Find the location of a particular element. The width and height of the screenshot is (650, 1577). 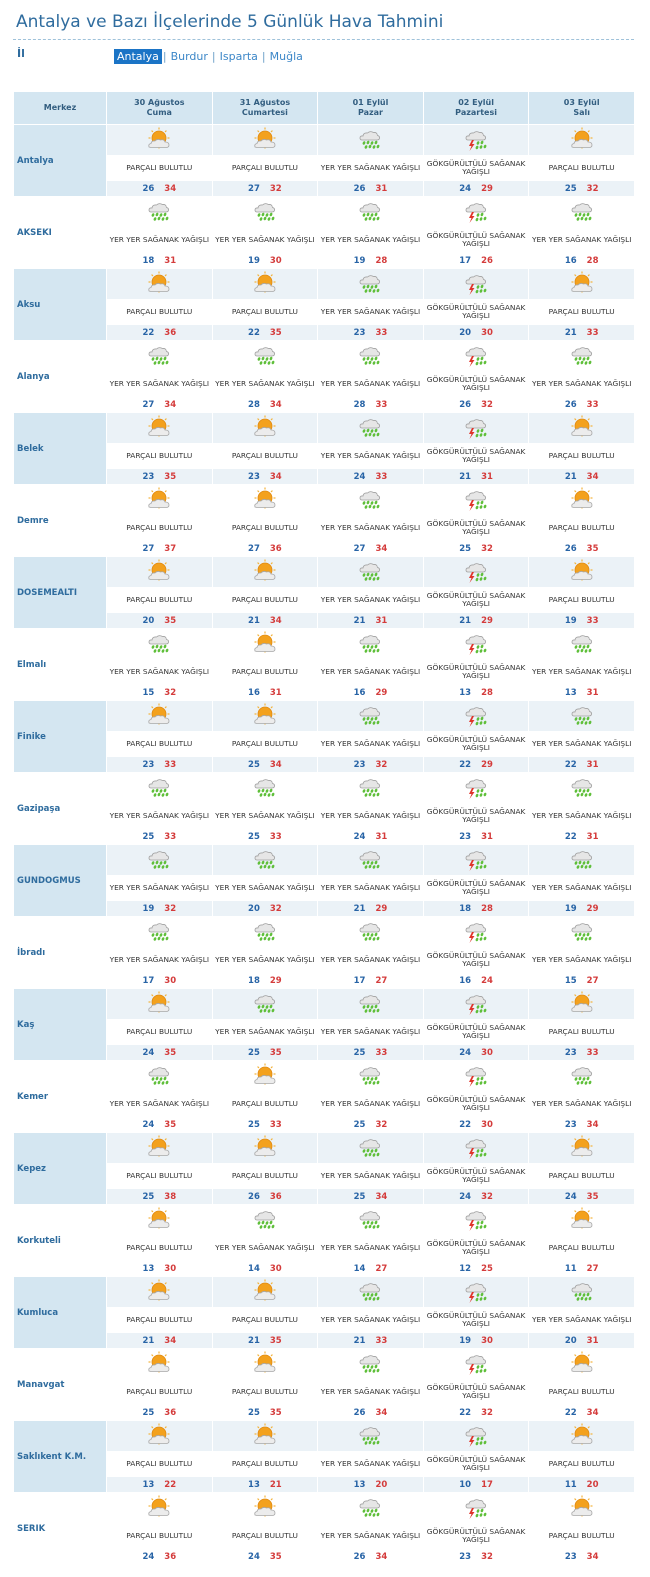

temperatures: 22 34 is located at coordinates (581, 1412).